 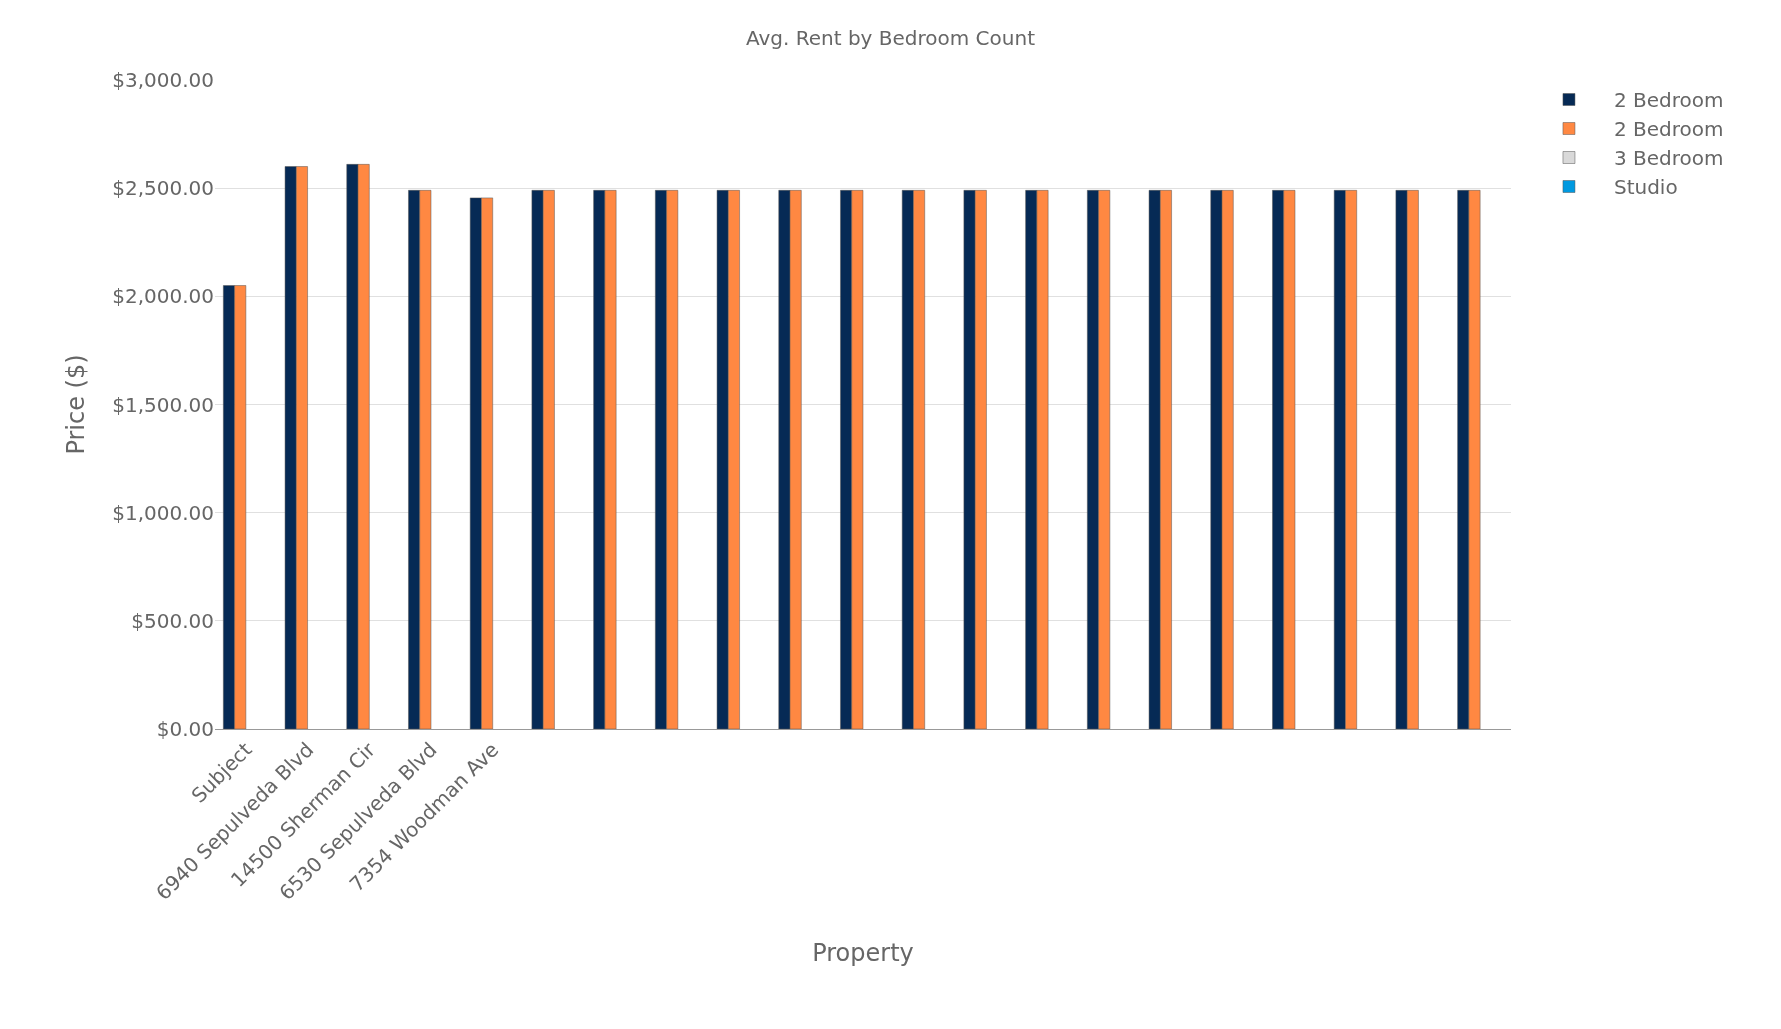 What do you see at coordinates (163, 80) in the screenshot?
I see `y-tick-label: $3,000.00` at bounding box center [163, 80].